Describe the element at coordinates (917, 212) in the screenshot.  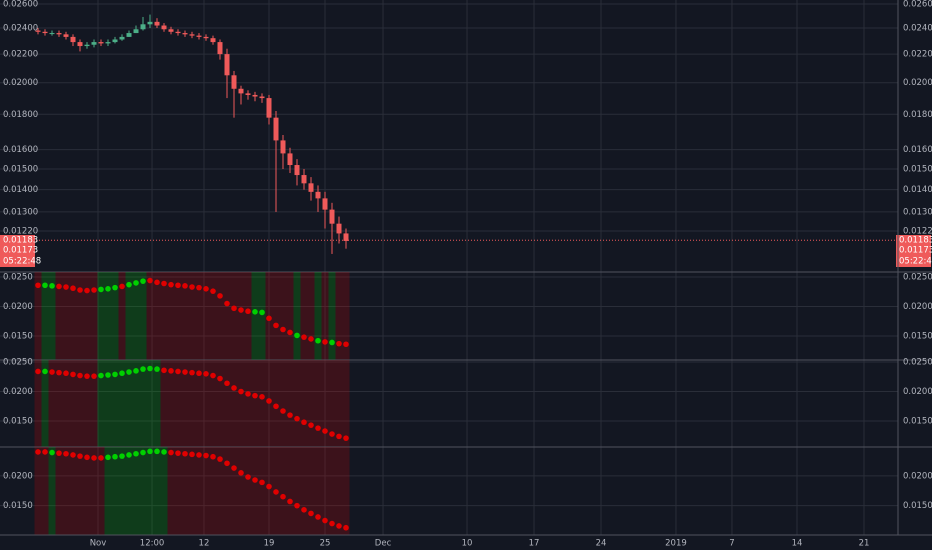
I see `y-tick-label-right: 0.01300` at that location.